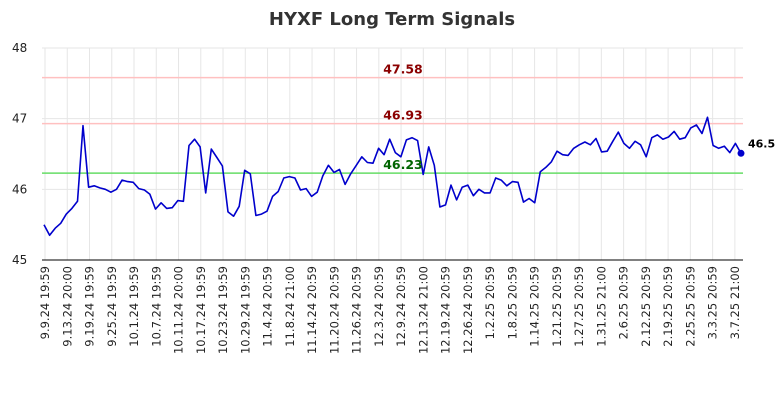 This screenshot has width=784, height=400. I want to click on x-tick-label: 9.13.24 20:00, so click(67, 306).